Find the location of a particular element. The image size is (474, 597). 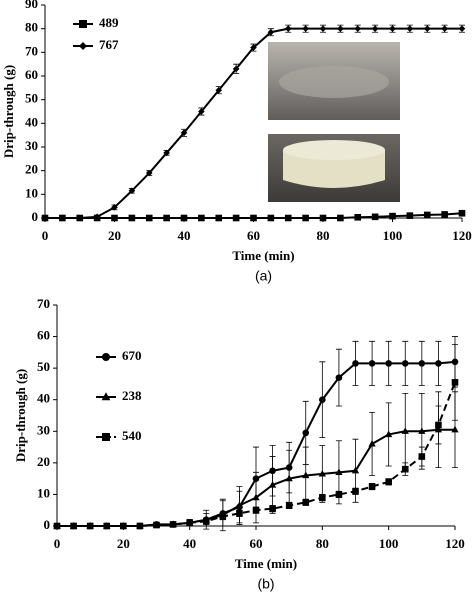

x-axis-title: Time (min) is located at coordinates (263, 255).